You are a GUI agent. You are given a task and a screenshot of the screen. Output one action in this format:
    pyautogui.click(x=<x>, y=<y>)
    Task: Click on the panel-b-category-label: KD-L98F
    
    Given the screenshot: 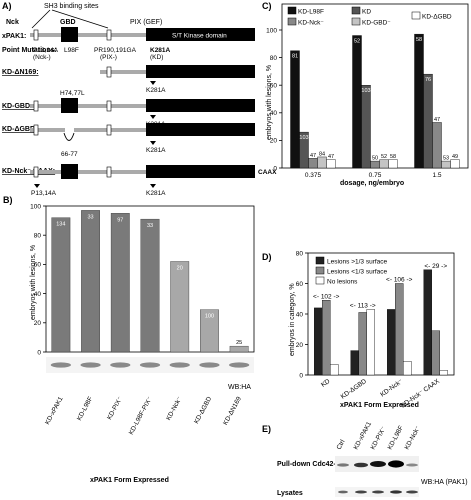 What is the action you would take?
    pyautogui.click(x=85, y=409)
    